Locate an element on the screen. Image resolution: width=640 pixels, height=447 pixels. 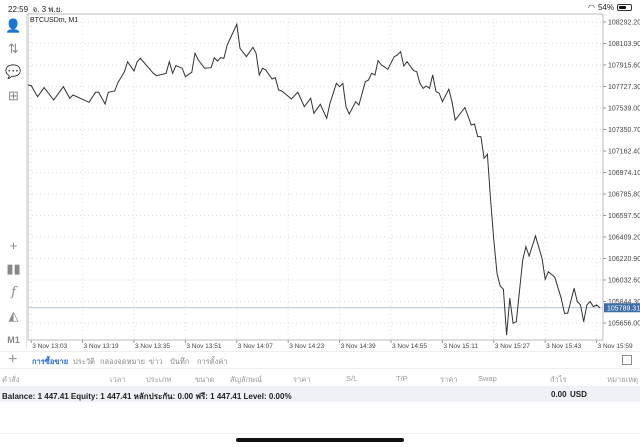
col-price: ราคา is located at coordinates (302, 379).